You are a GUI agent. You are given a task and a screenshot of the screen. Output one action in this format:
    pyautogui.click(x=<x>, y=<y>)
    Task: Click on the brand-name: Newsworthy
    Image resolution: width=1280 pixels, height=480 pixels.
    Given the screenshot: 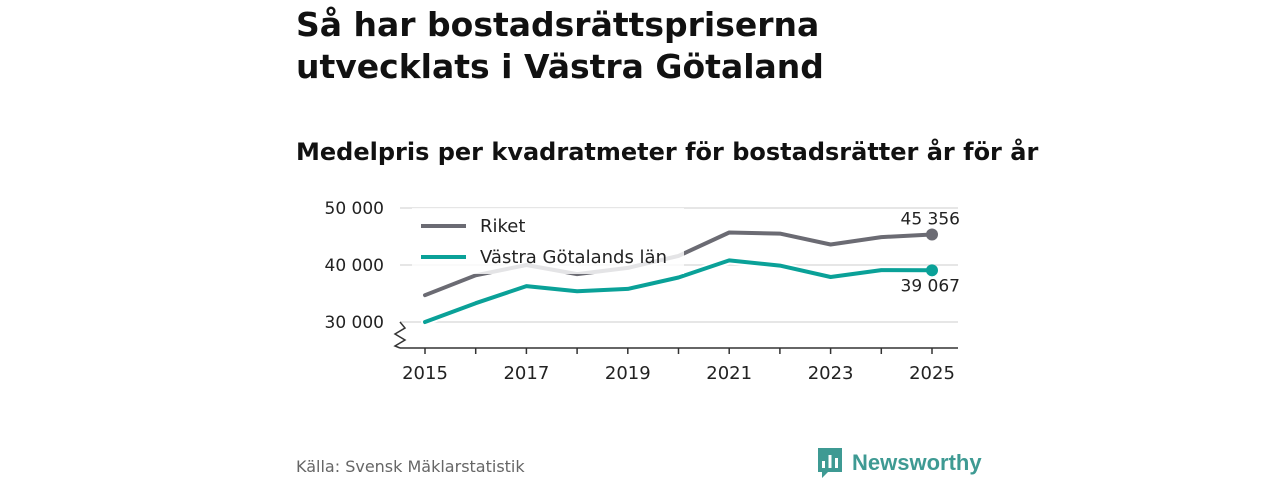 What is the action you would take?
    pyautogui.click(x=917, y=462)
    